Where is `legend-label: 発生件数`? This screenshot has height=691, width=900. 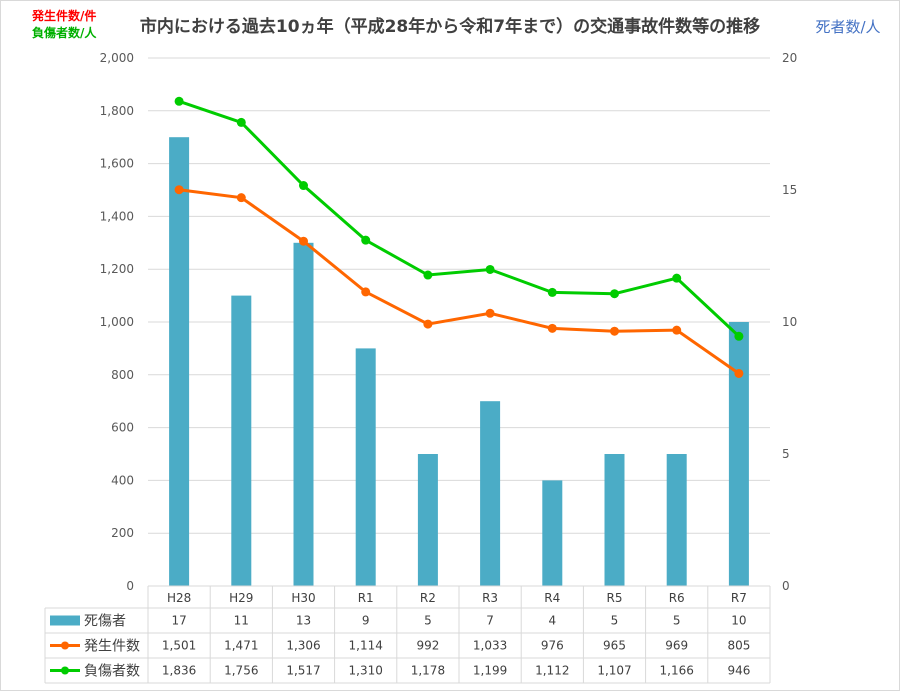 legend-label: 発生件数 is located at coordinates (112, 647).